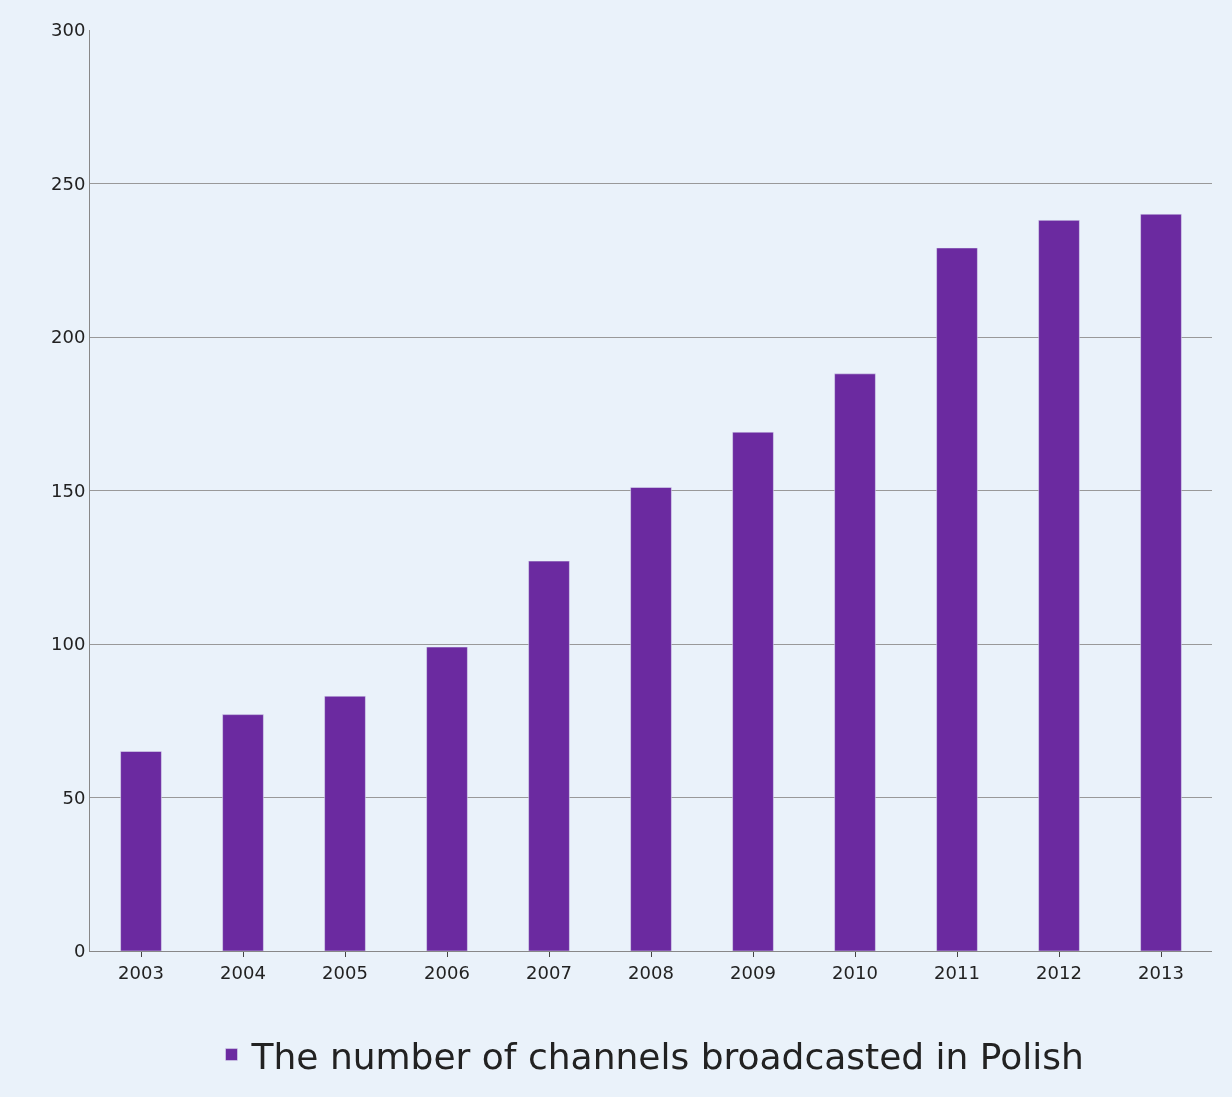 The height and width of the screenshot is (1097, 1232). Describe the element at coordinates (345, 972) in the screenshot. I see `x-tick-label: 2005` at that location.